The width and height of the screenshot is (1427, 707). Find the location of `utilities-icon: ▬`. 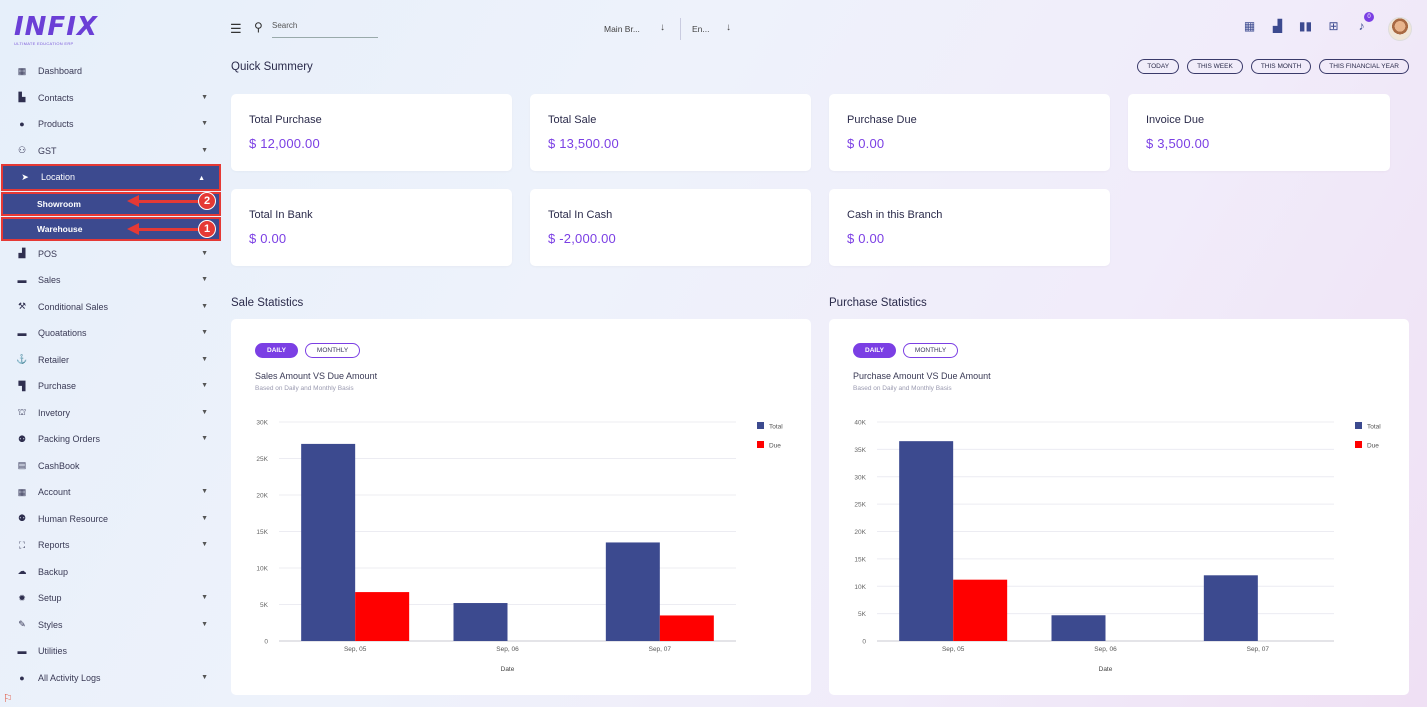

utilities-icon: ▬ is located at coordinates (22, 651).